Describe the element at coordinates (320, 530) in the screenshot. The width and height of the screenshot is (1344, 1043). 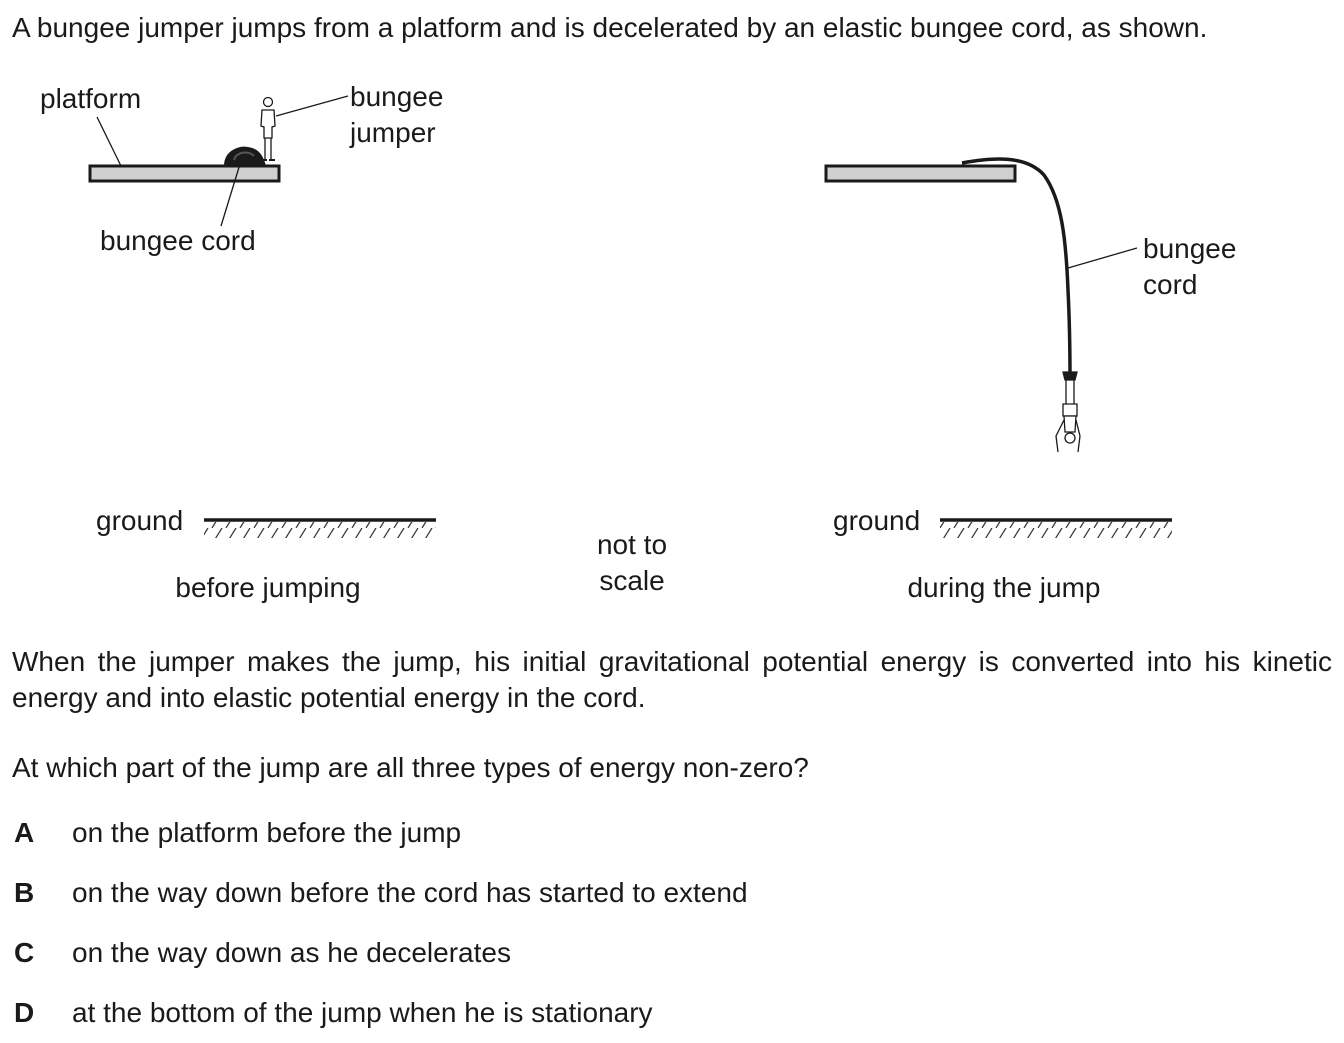
I see `ground-hatch-left` at that location.